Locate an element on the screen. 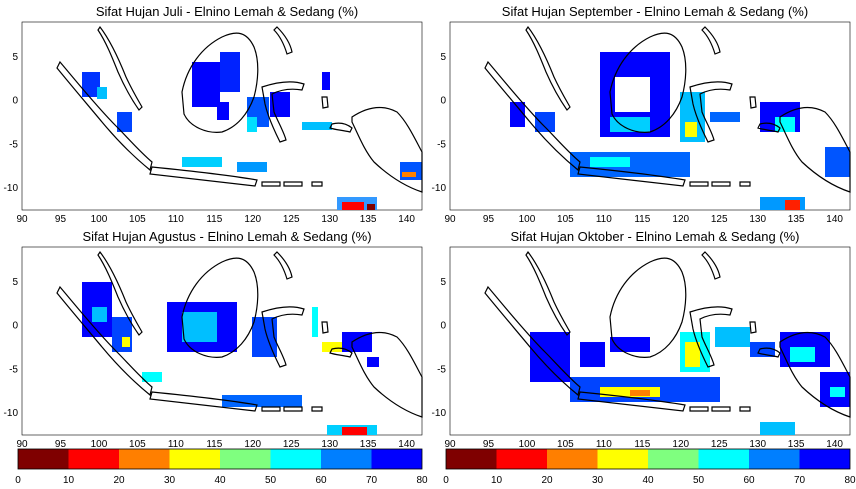 The height and width of the screenshot is (489, 856). x-tick-jul-140: 140 is located at coordinates (406, 219).